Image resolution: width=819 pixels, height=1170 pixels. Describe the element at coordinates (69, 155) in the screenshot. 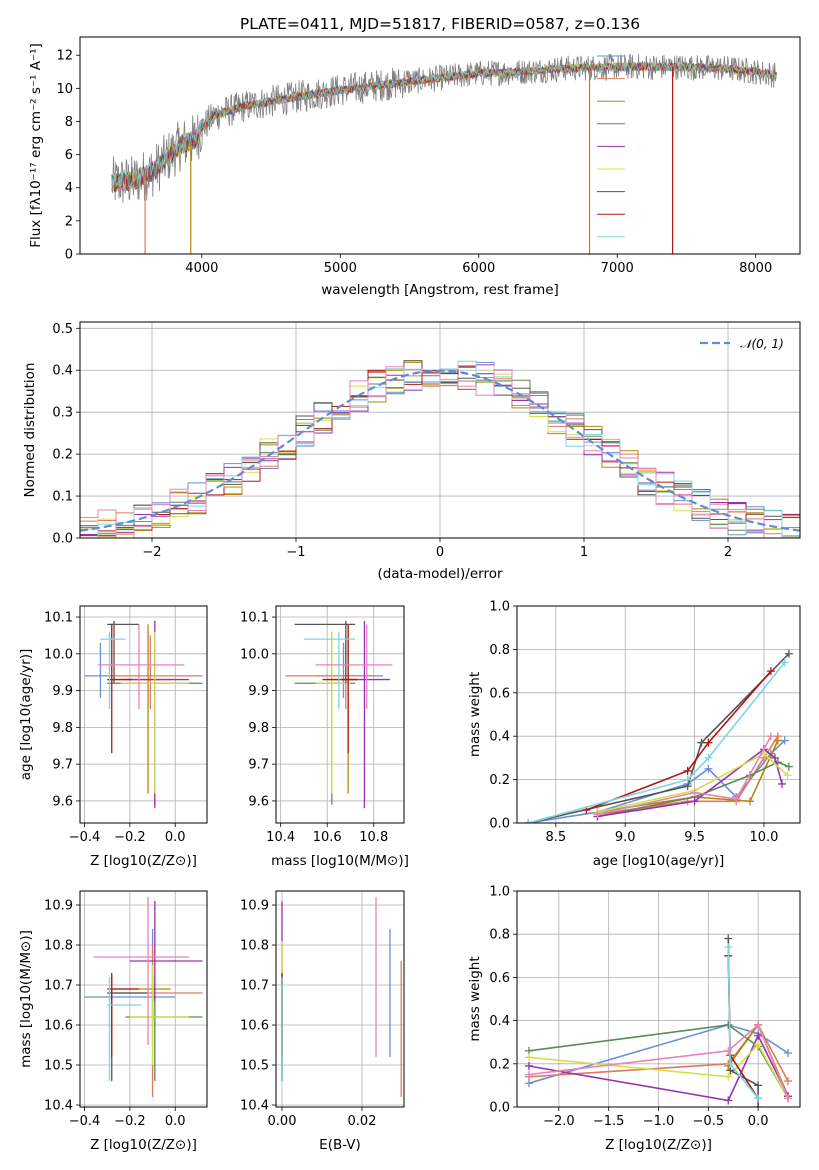

I see `y-tick-label: 6` at that location.